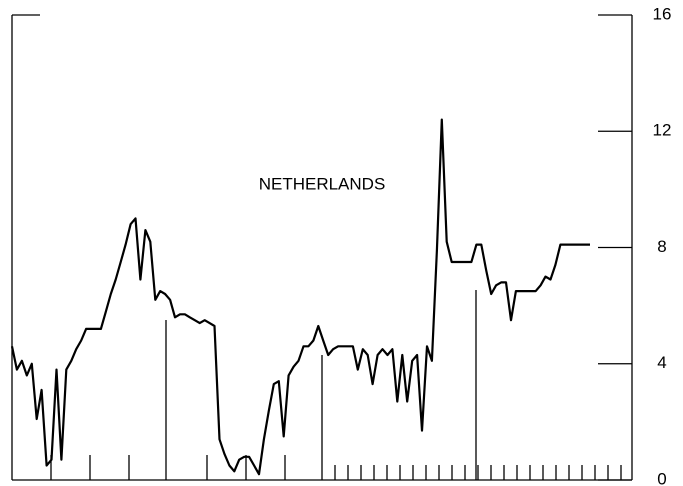  Describe the element at coordinates (662, 13) in the screenshot. I see `y-tick-label: 16` at that location.